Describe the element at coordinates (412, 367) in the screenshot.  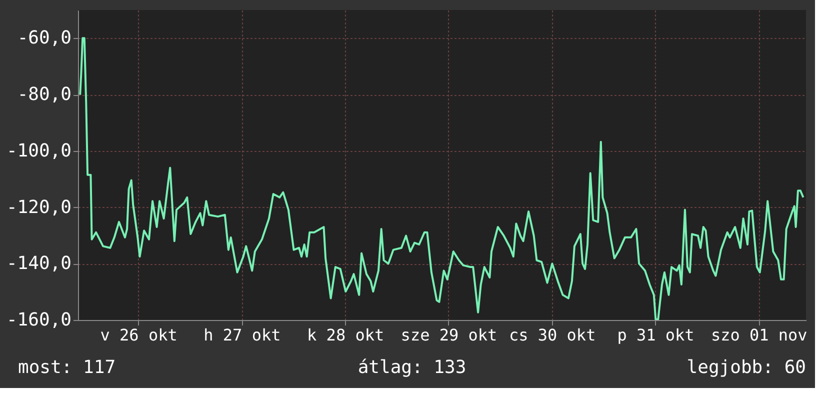
I see `text: átlag: 133` at that location.